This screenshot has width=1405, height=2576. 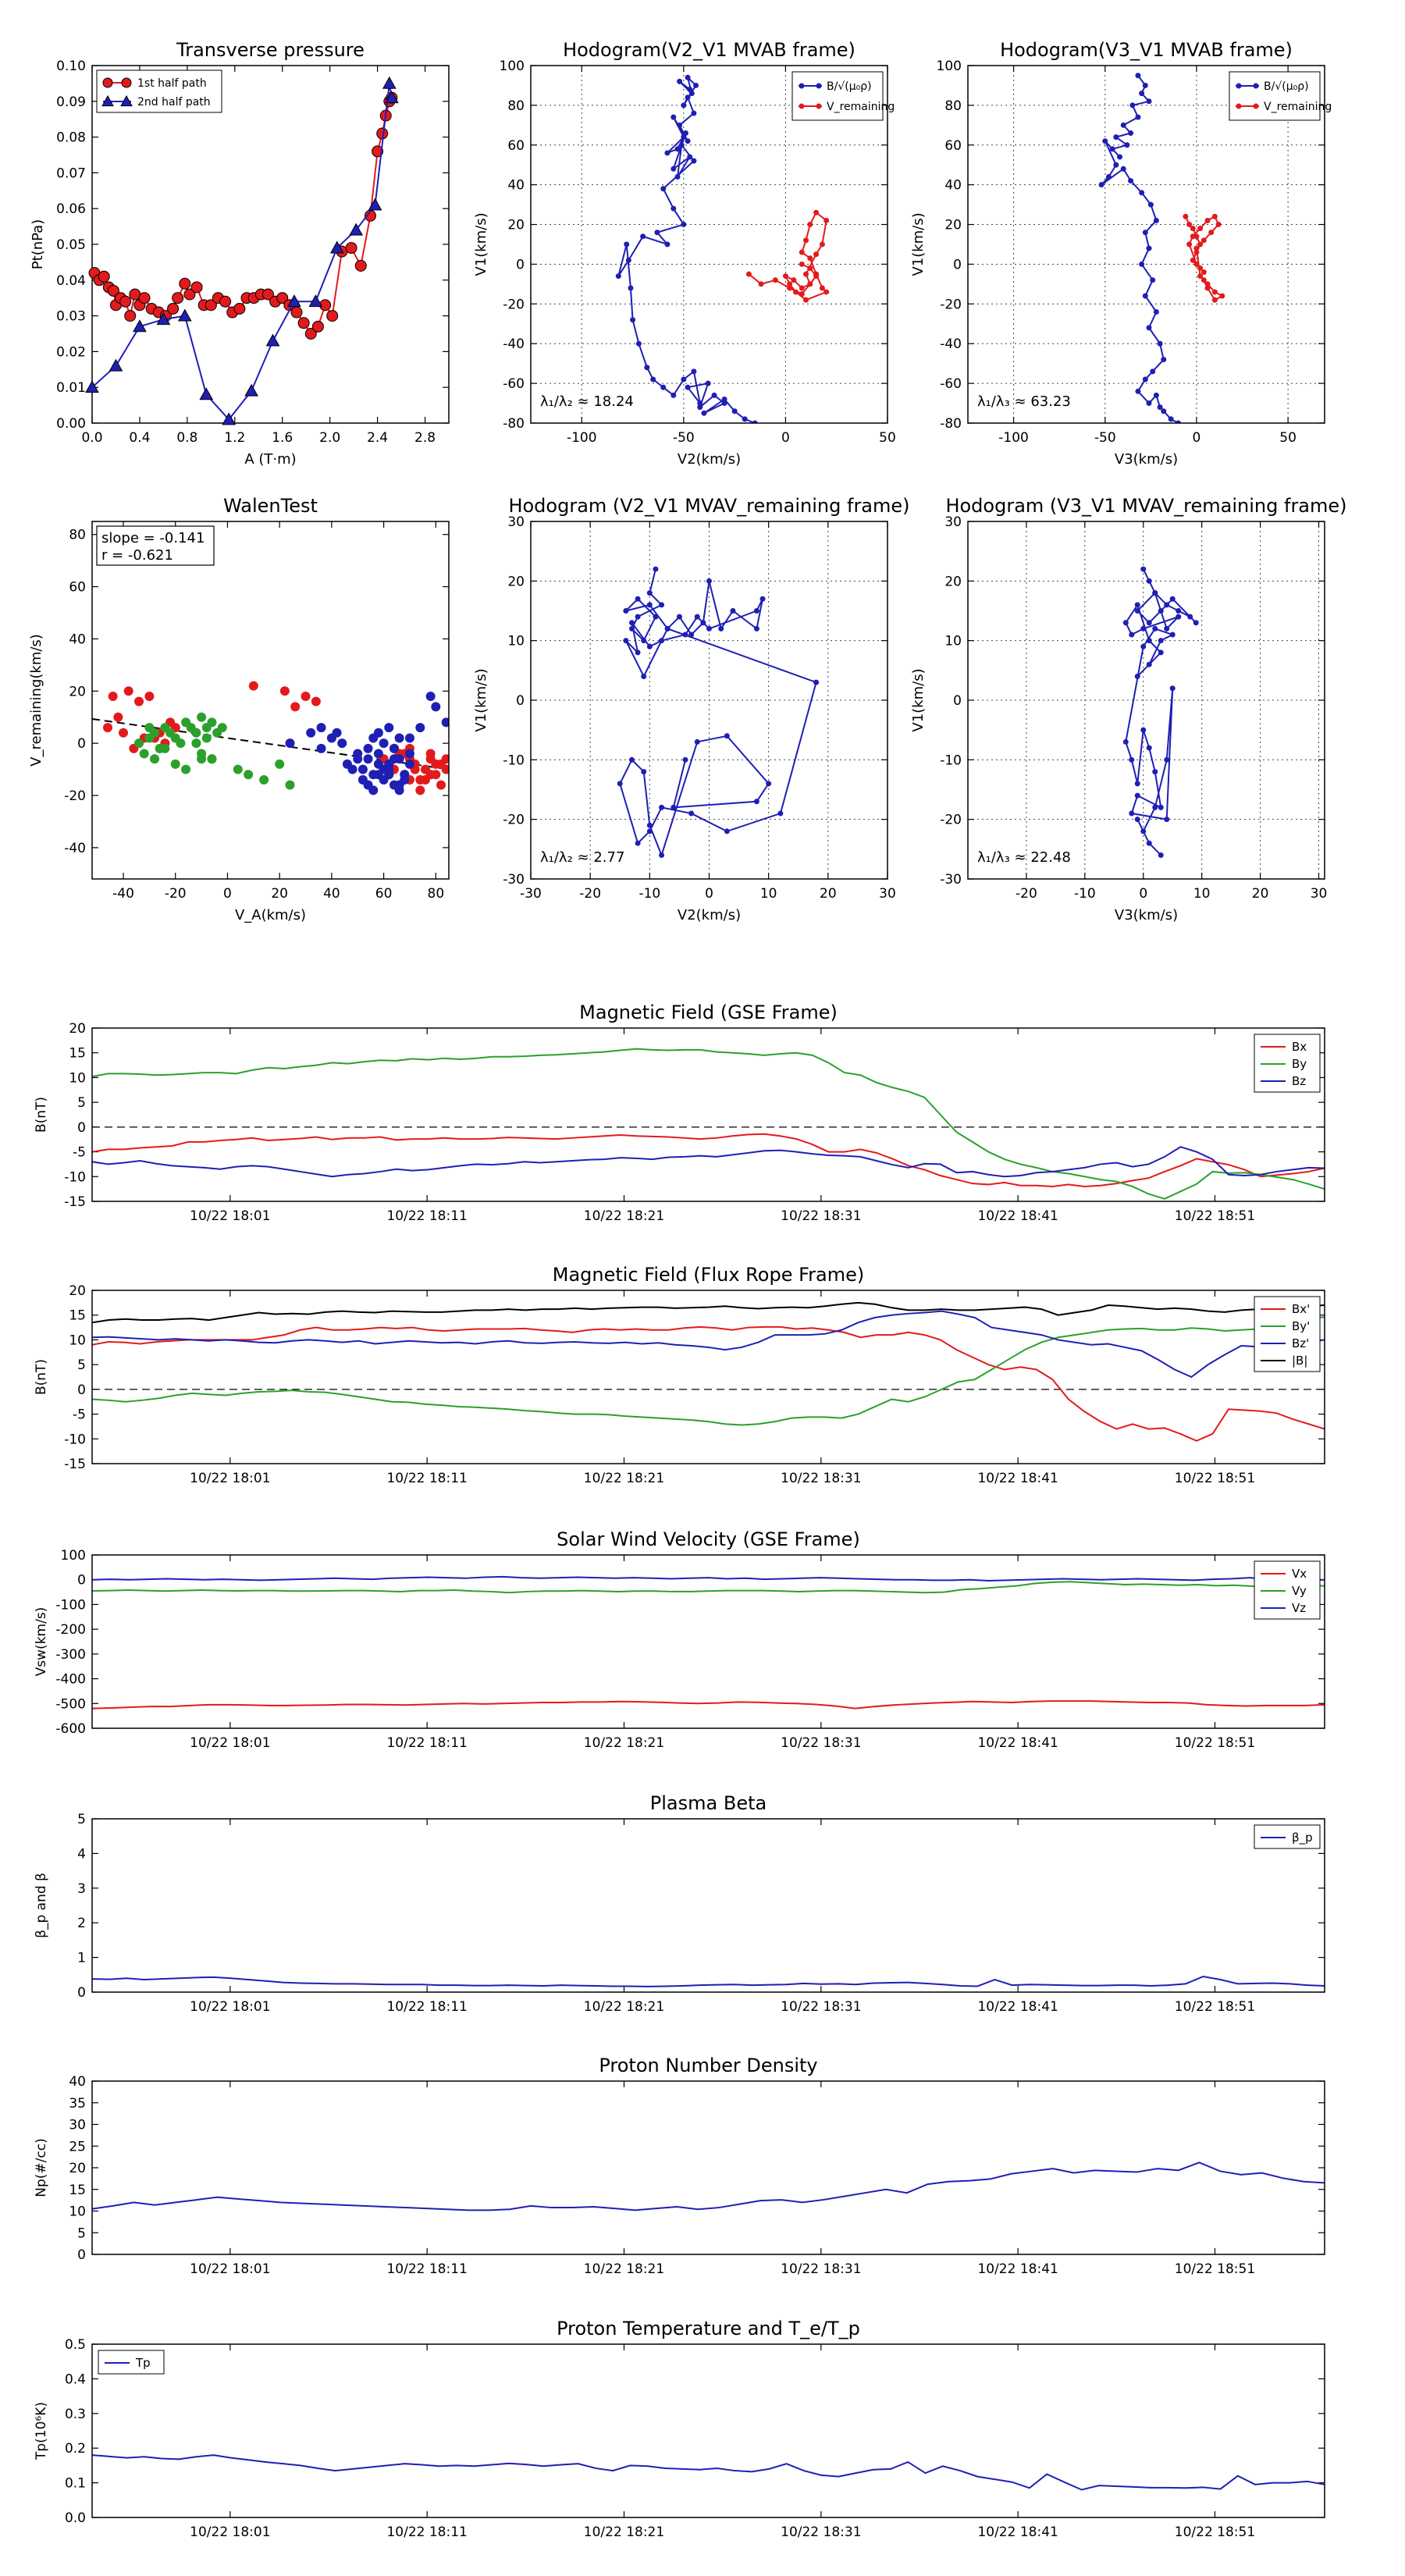 I want to click on y-tick-label: 0.0, so click(x=76, y=2518).